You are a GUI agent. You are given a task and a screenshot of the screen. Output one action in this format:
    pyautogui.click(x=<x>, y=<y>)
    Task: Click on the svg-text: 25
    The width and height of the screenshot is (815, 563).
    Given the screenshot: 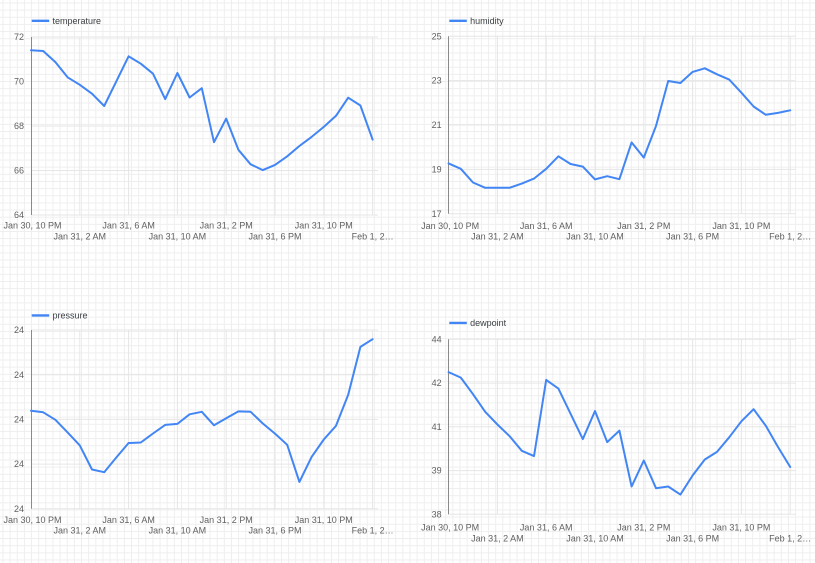 What is the action you would take?
    pyautogui.click(x=437, y=36)
    